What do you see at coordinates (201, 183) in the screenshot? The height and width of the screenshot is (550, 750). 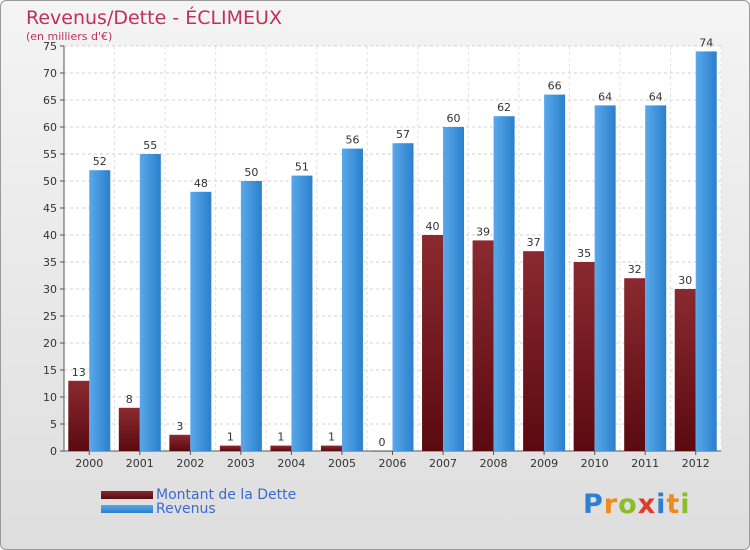 I see `data-label-revenue: 48` at bounding box center [201, 183].